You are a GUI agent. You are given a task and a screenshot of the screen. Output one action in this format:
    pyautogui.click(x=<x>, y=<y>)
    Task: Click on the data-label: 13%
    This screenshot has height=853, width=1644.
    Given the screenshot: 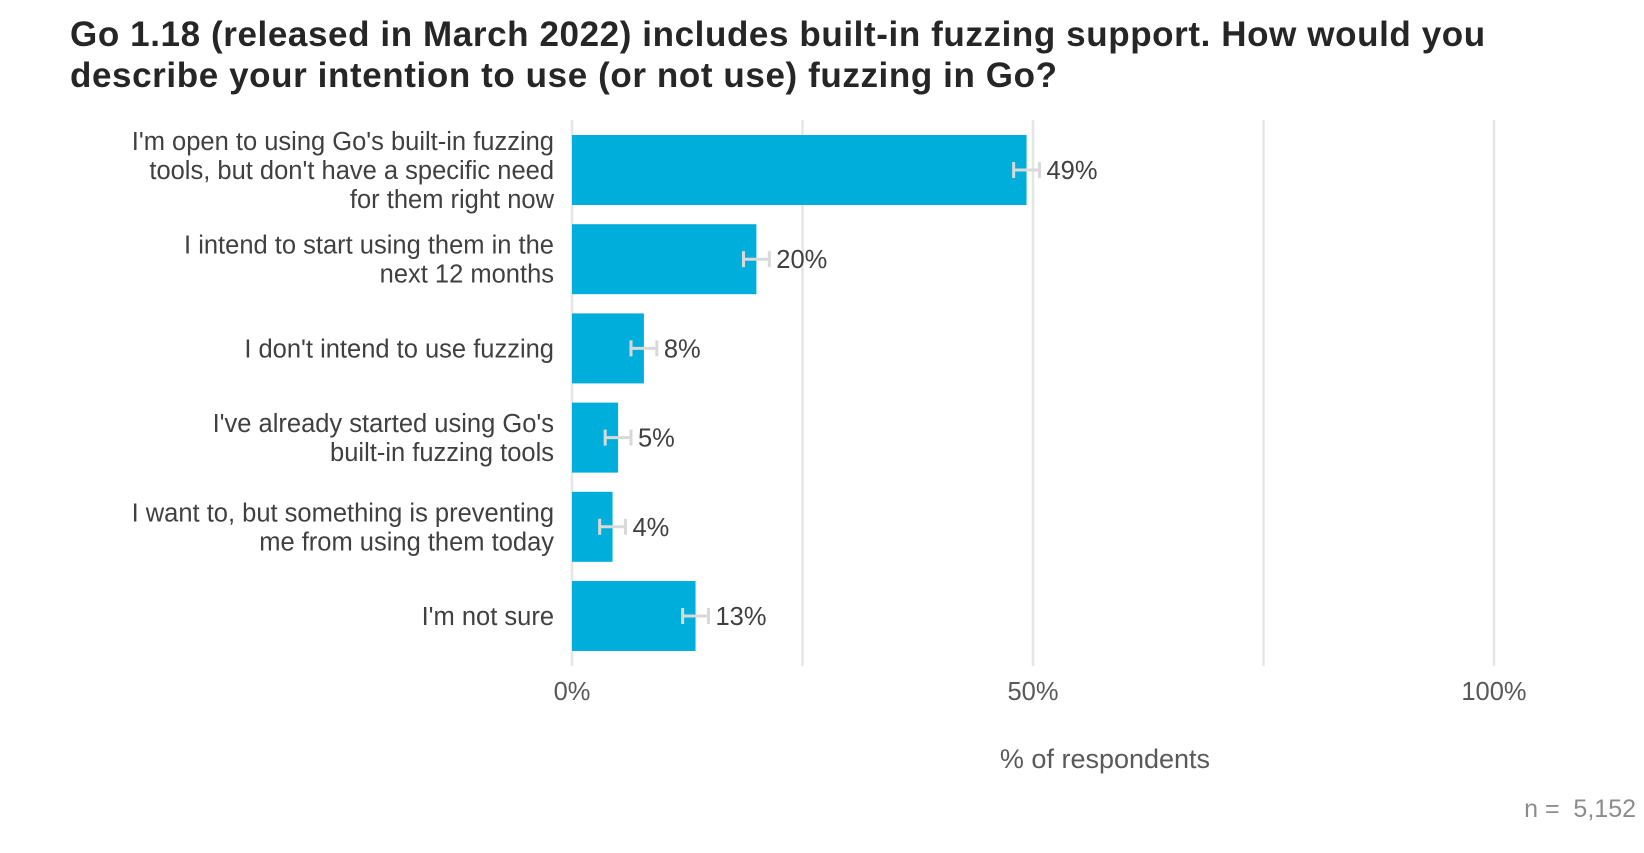 What is the action you would take?
    pyautogui.click(x=740, y=617)
    